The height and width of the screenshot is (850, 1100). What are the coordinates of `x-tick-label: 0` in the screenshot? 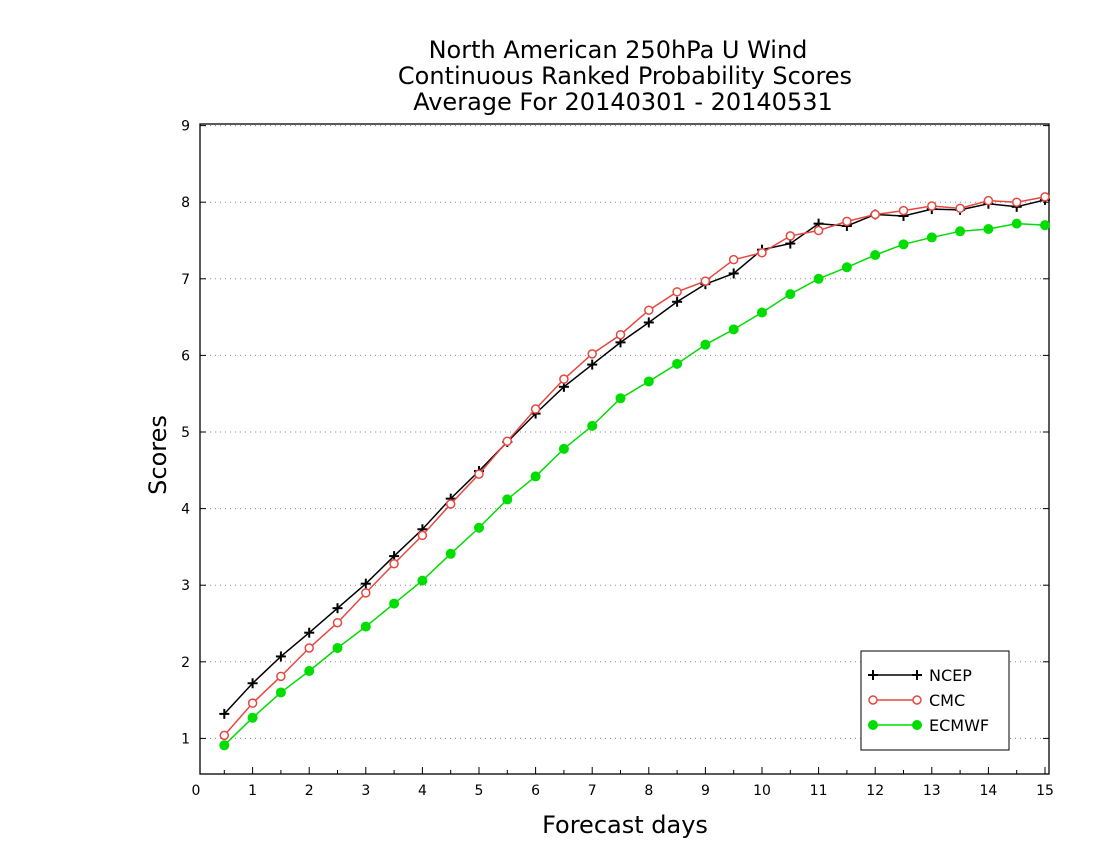 It's located at (196, 791).